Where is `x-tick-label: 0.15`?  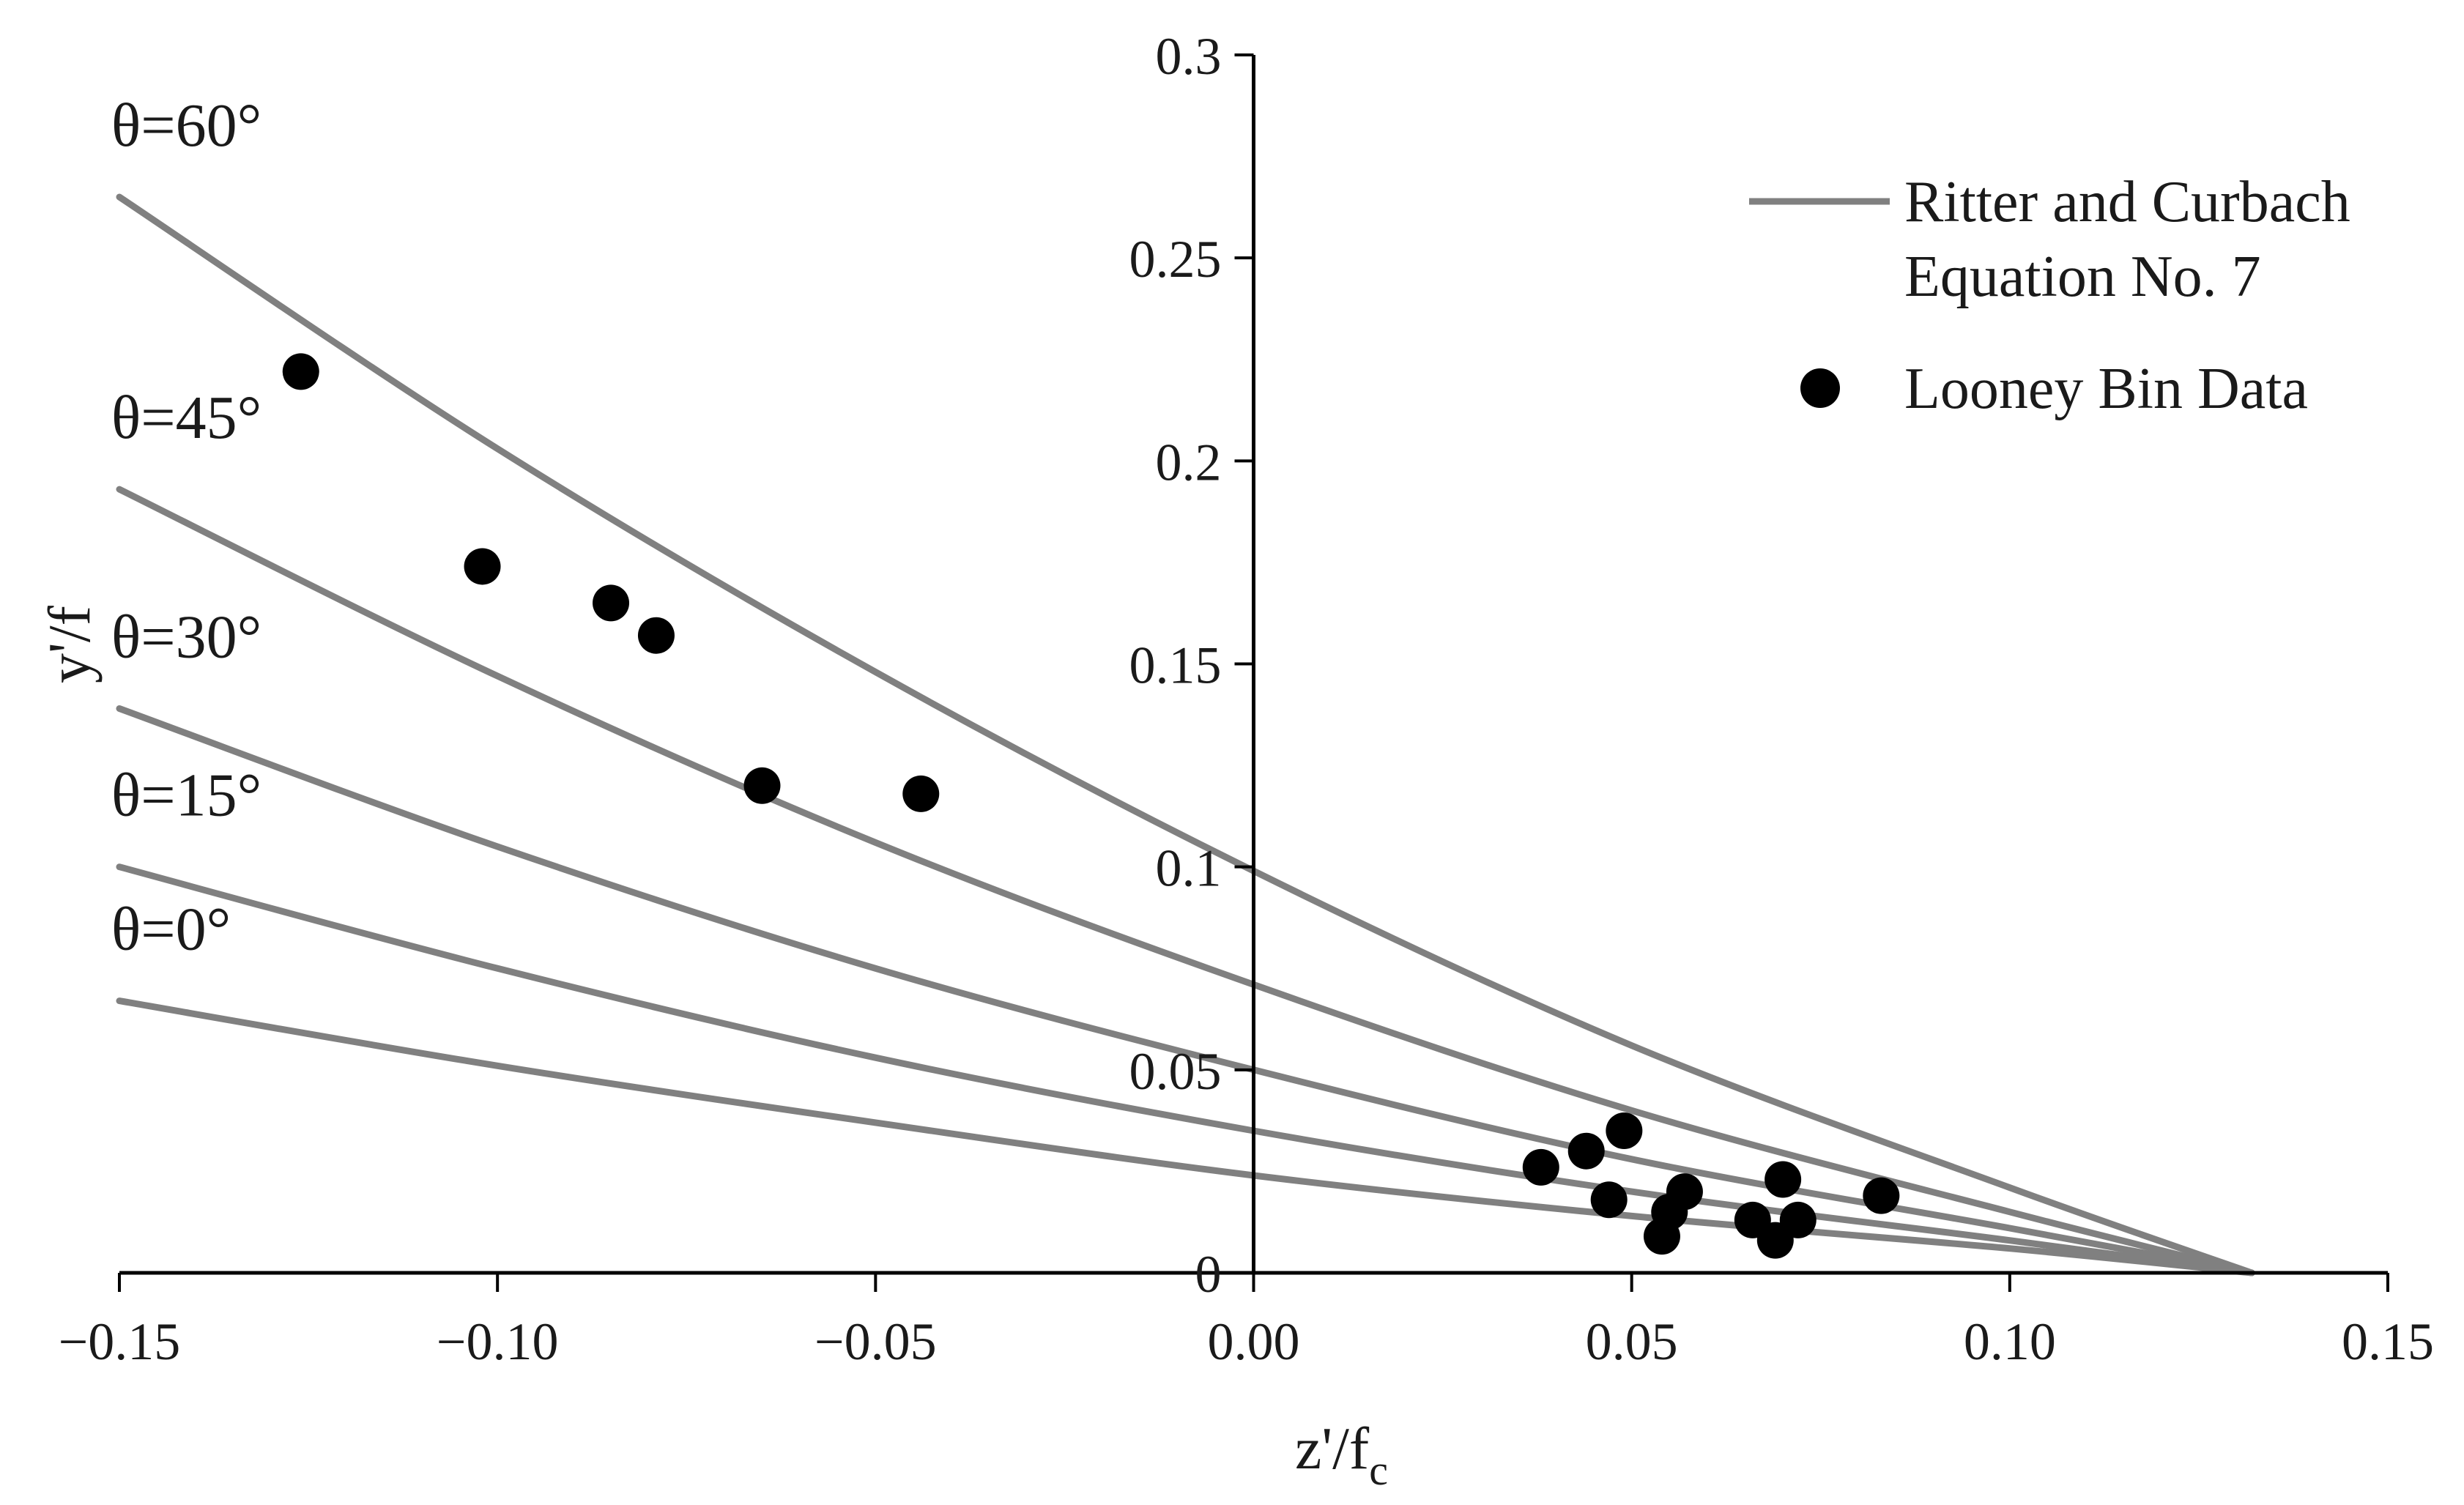
x-tick-label: 0.15 is located at coordinates (2388, 1341).